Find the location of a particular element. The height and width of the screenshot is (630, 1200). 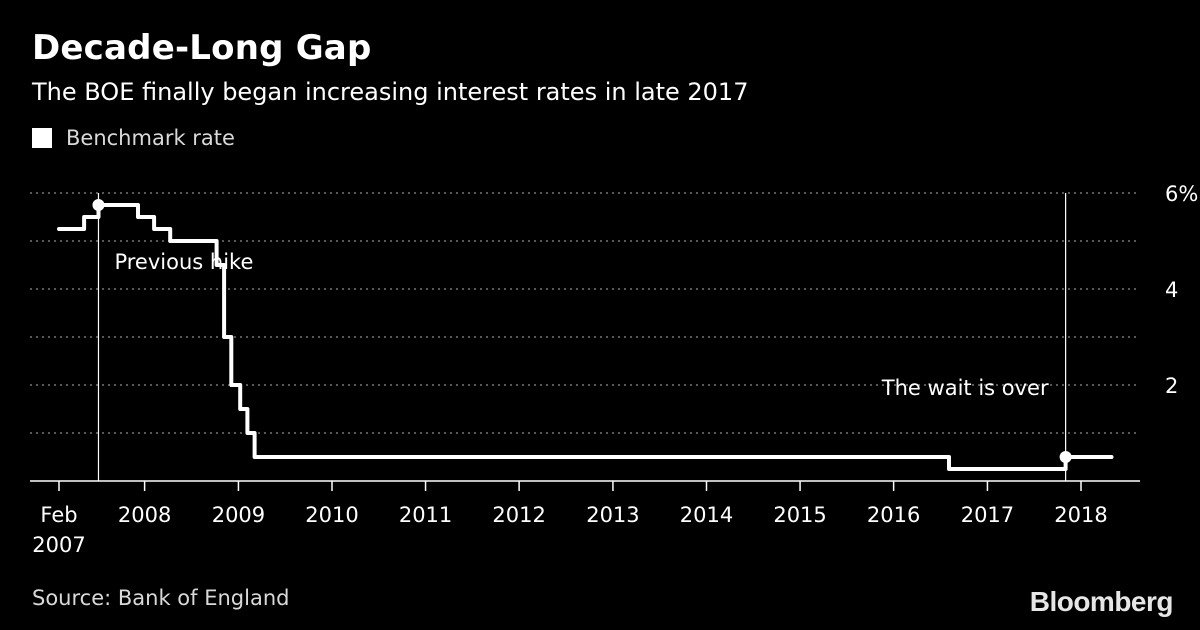

y-tick-label: 4 is located at coordinates (1171, 290).